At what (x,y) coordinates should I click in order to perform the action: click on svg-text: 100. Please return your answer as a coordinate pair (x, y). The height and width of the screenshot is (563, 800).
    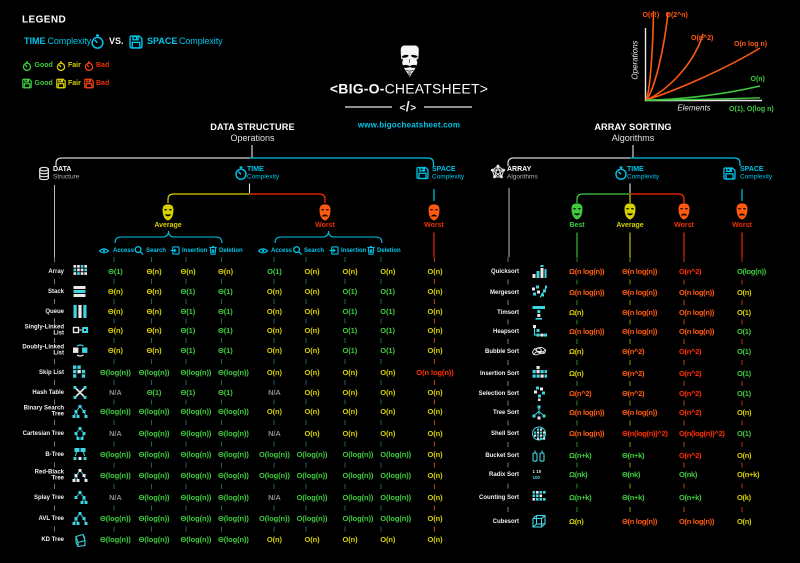
    Looking at the image, I should click on (537, 477).